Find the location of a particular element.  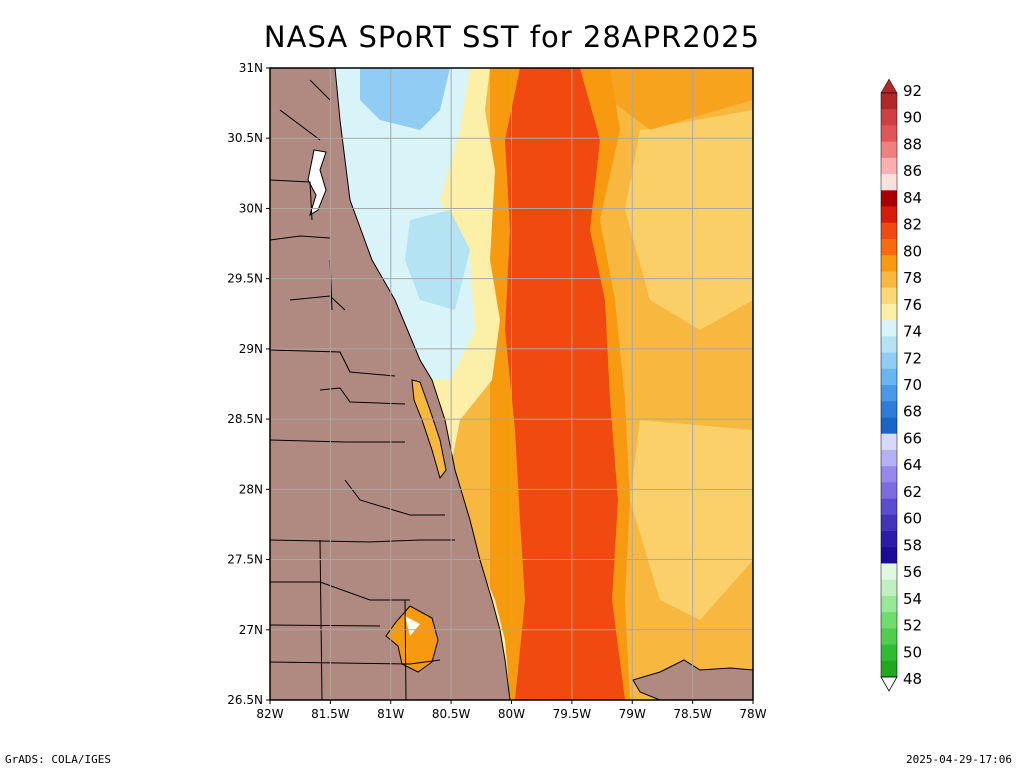

longitude-ticks: 82W 81.5W 81W 80.5W 80W 79.5W 79W 78.5W 78W is located at coordinates (511, 710).